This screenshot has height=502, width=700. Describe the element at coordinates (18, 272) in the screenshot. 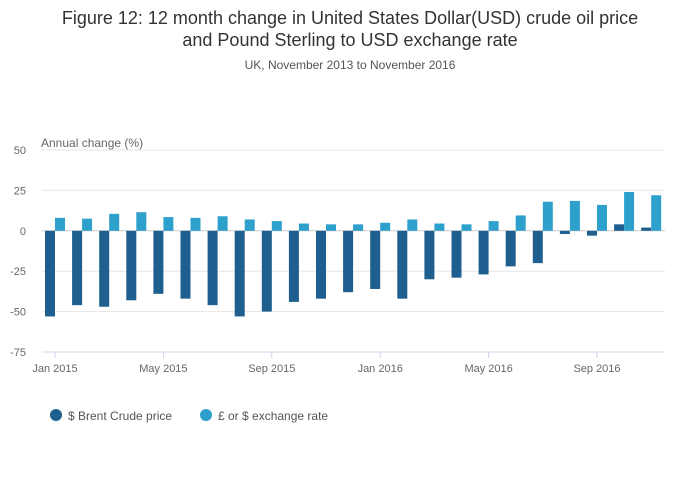

I see `y-tick-label: -25` at that location.